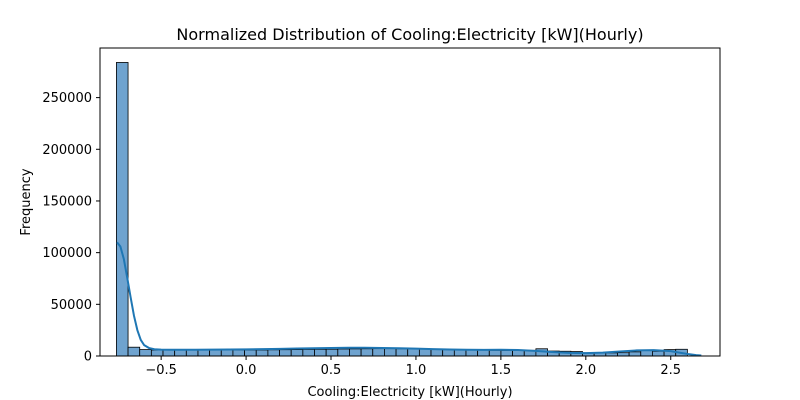 This screenshot has width=800, height=400. I want to click on y-tick-label: 250000, so click(67, 98).